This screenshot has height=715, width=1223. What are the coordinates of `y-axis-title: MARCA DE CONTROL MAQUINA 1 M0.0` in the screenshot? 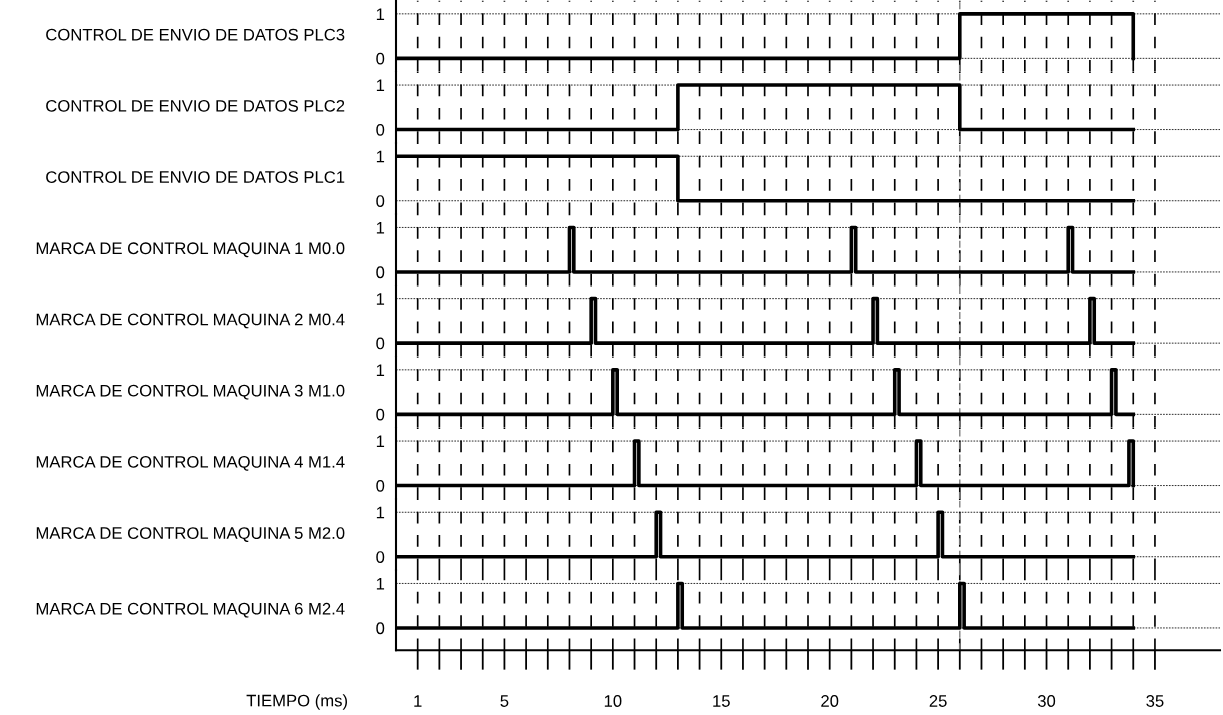 It's located at (190, 250).